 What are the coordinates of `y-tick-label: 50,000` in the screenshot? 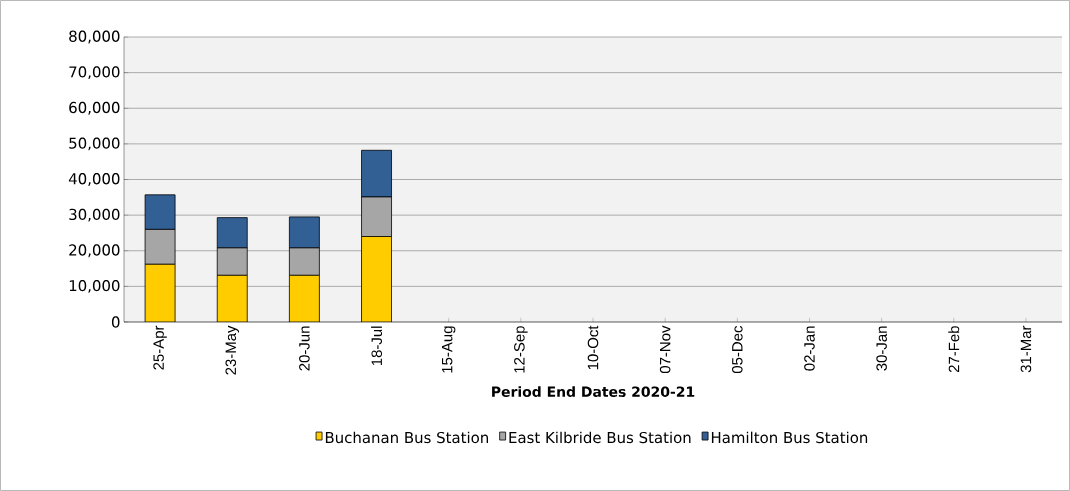 It's located at (94, 144).